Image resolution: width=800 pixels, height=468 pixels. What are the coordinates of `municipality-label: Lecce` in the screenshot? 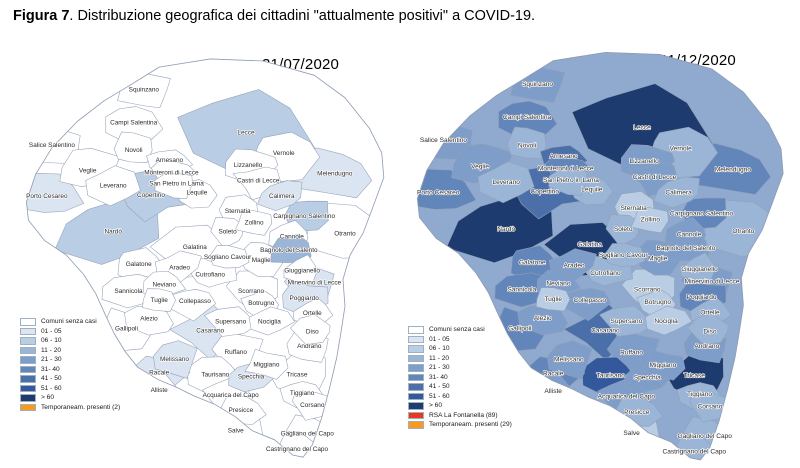 It's located at (642, 128).